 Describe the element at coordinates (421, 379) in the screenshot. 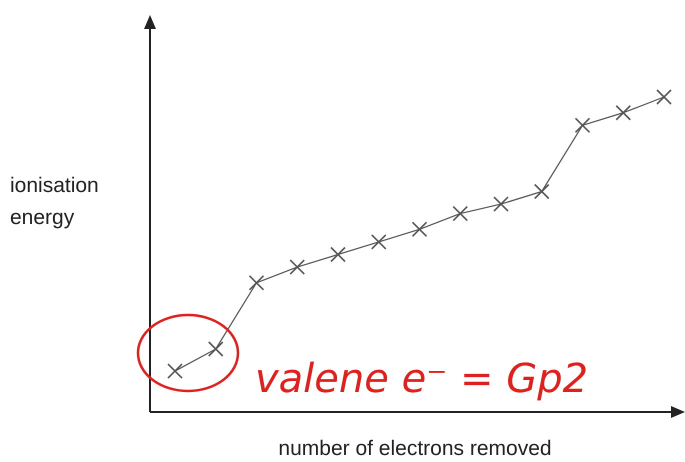

I see `annotation: valene e⁻ = Gp2` at that location.